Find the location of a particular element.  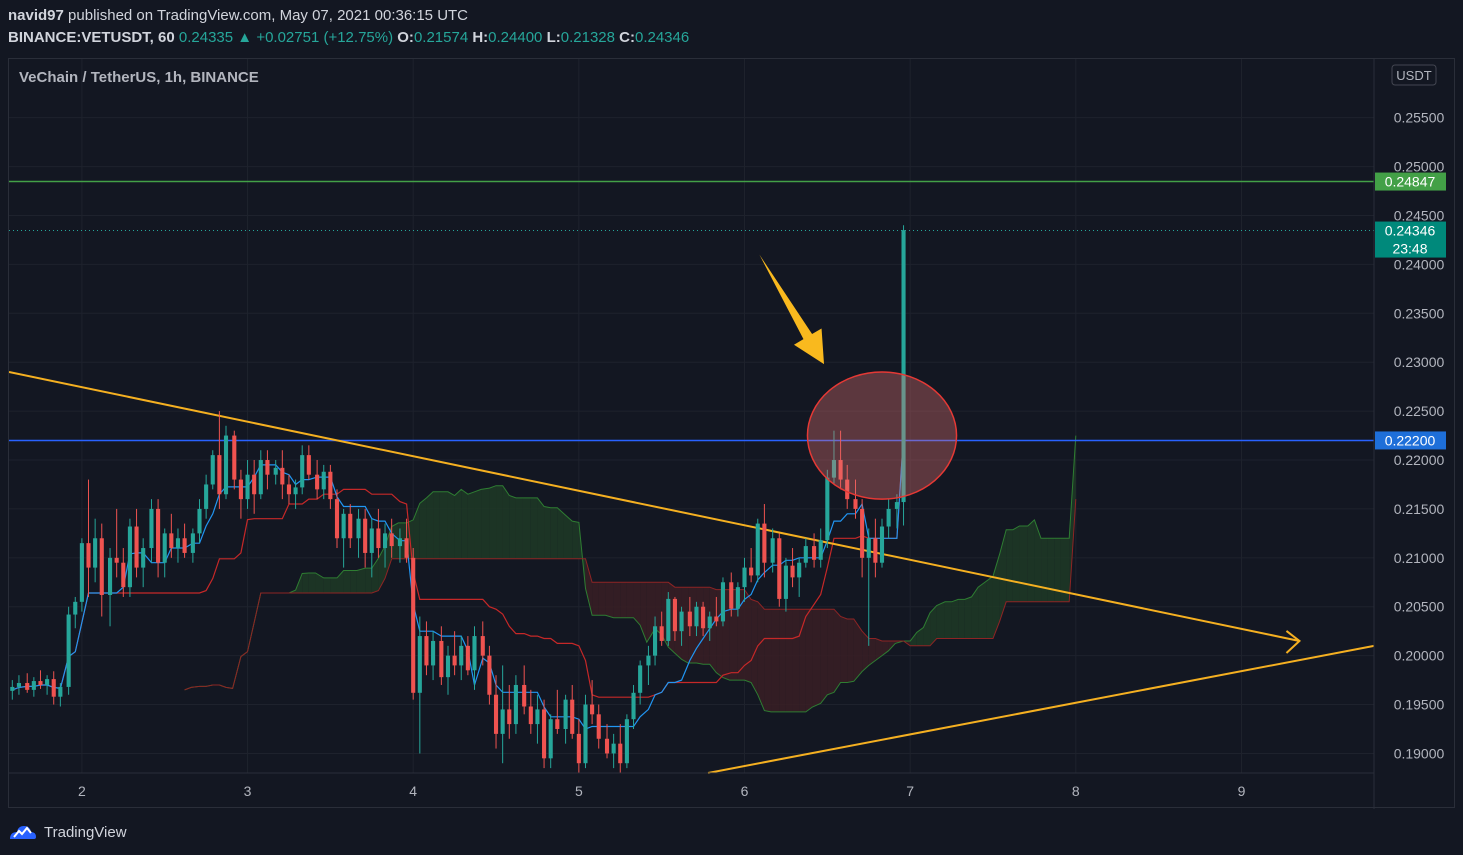

y-tick-label: 0.23000 is located at coordinates (1419, 362).